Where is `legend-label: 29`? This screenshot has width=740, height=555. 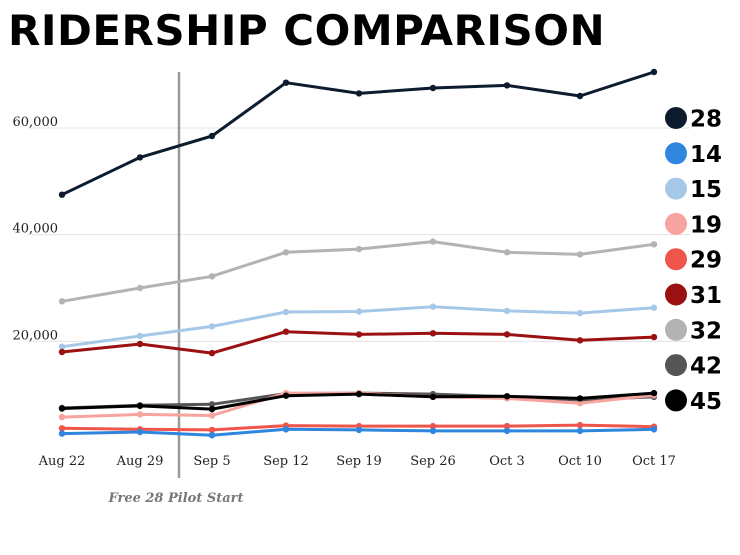
legend-label: 29 is located at coordinates (706, 261).